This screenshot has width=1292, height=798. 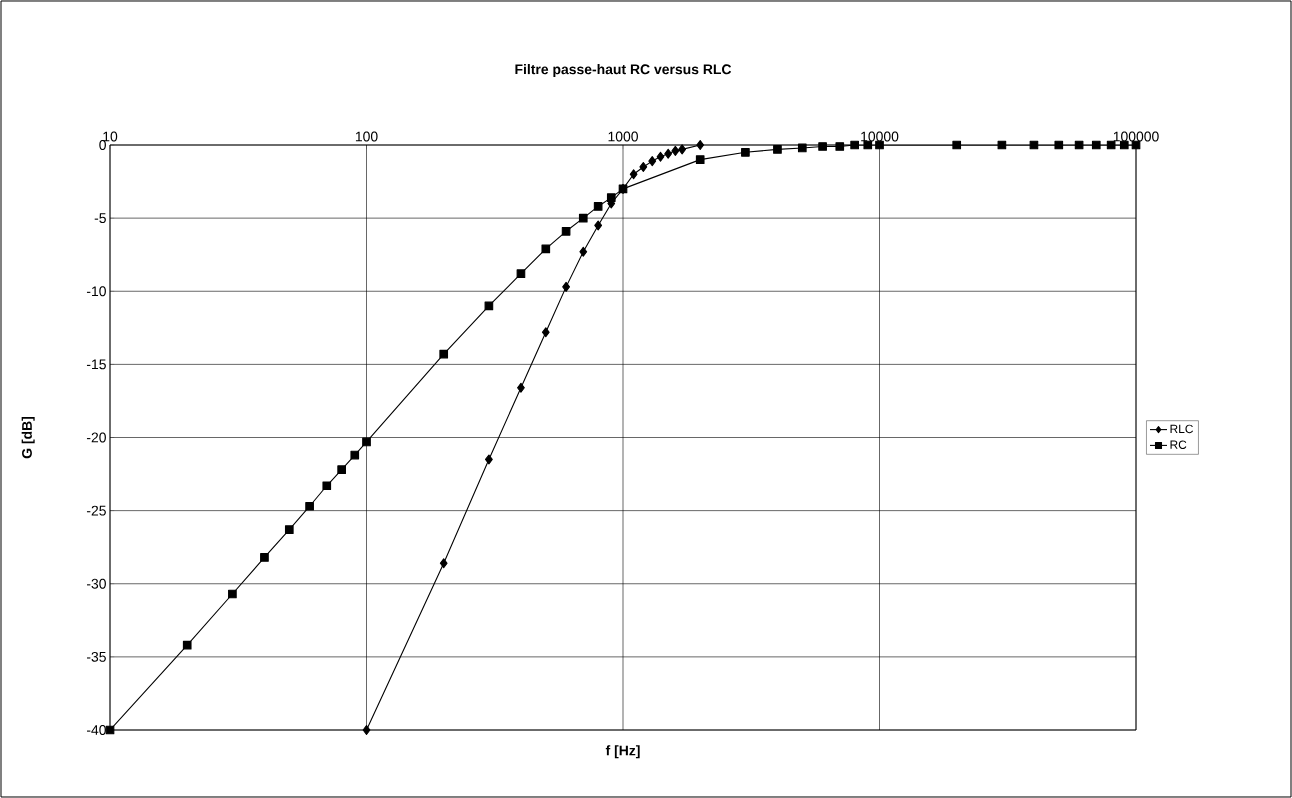 What do you see at coordinates (96, 510) in the screenshot?
I see `y-tick-label: -25` at bounding box center [96, 510].